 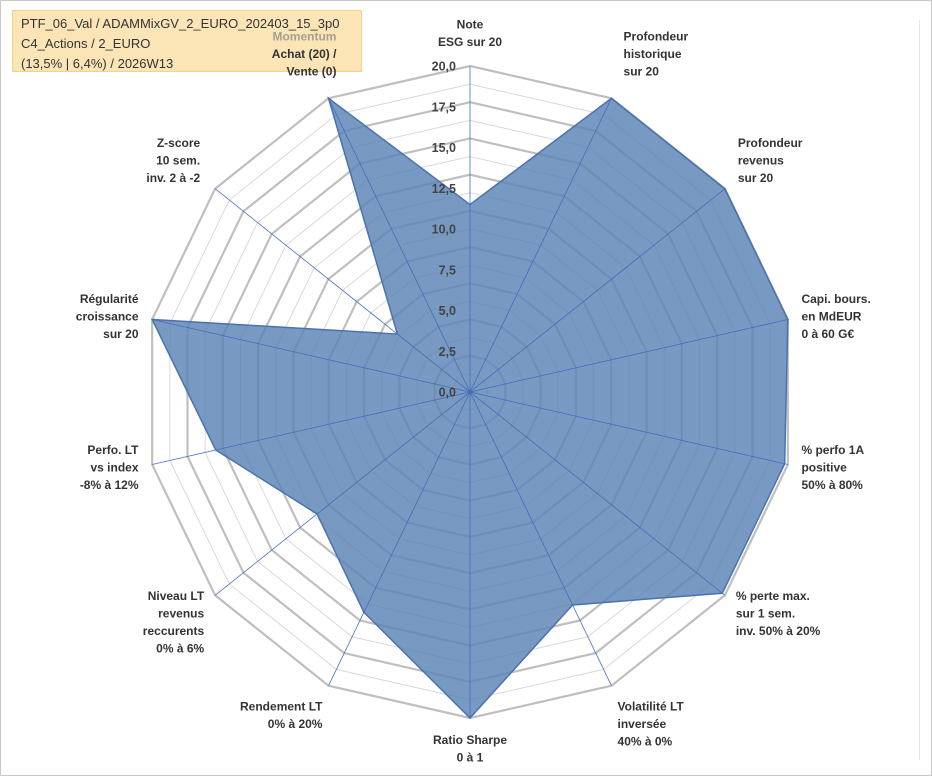 What do you see at coordinates (447, 393) in the screenshot?
I see `tick-label-0: 0,0` at bounding box center [447, 393].